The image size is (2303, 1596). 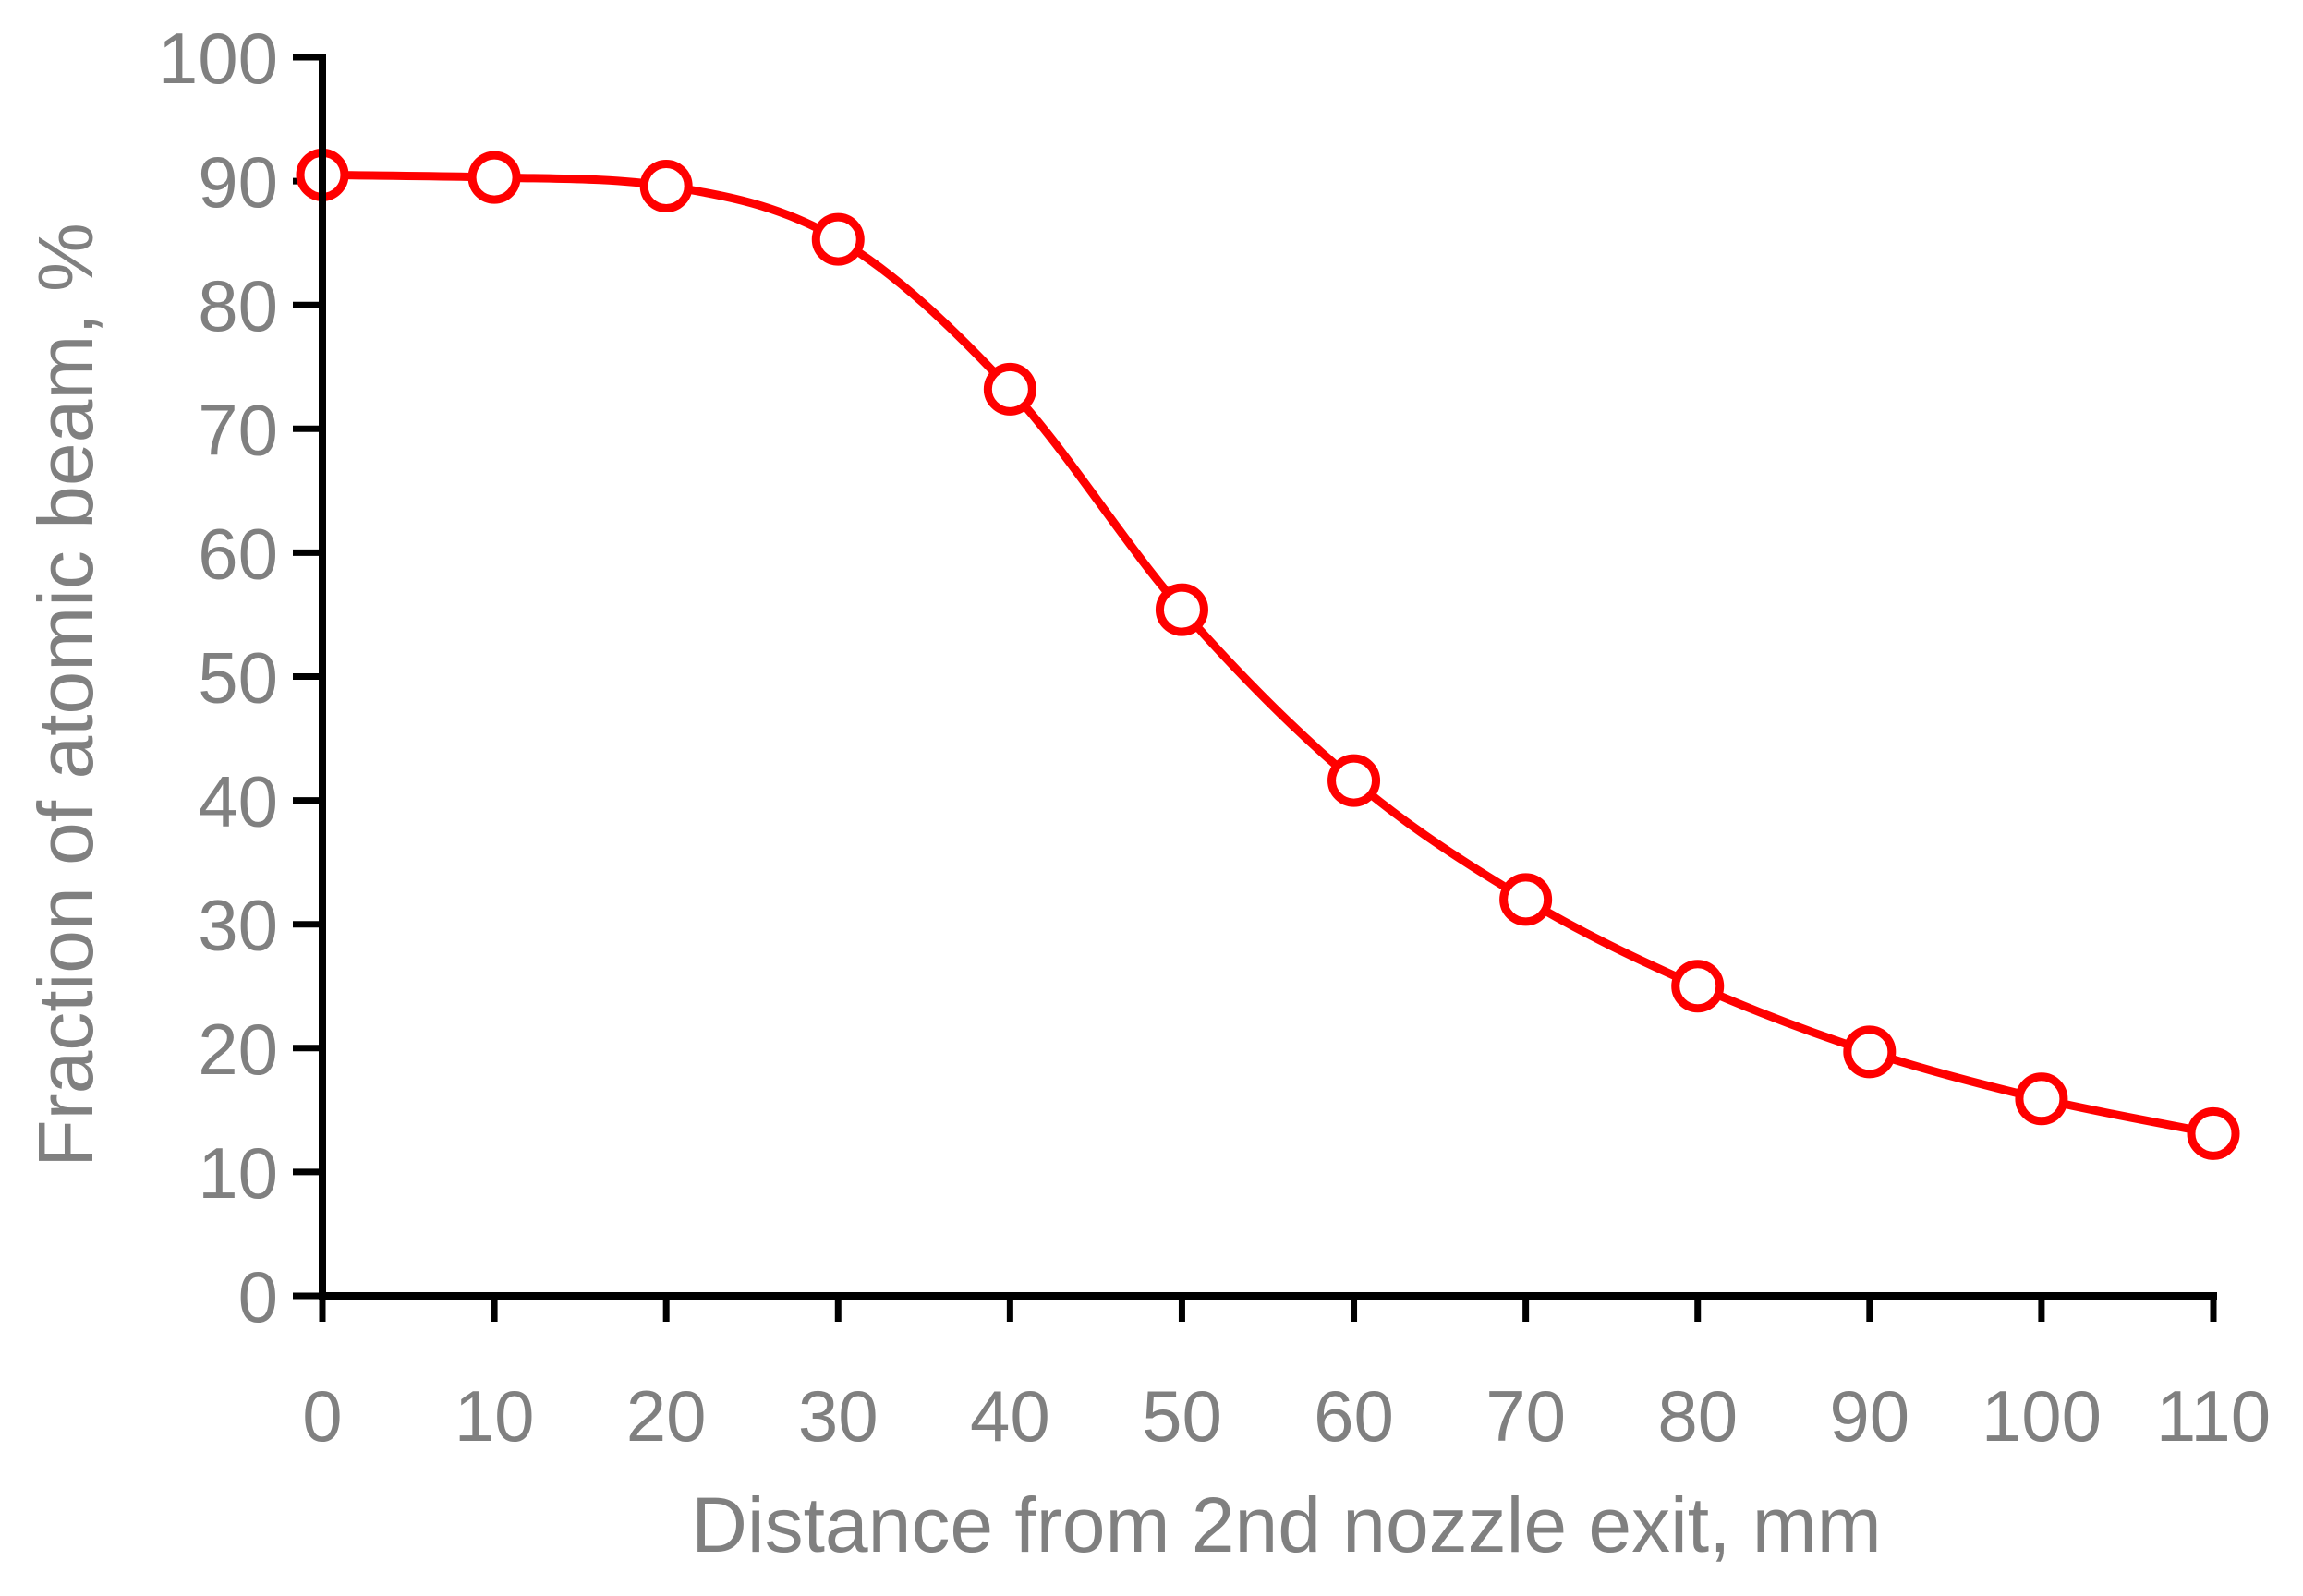 I want to click on x-tick-label: 10, so click(x=495, y=1416).